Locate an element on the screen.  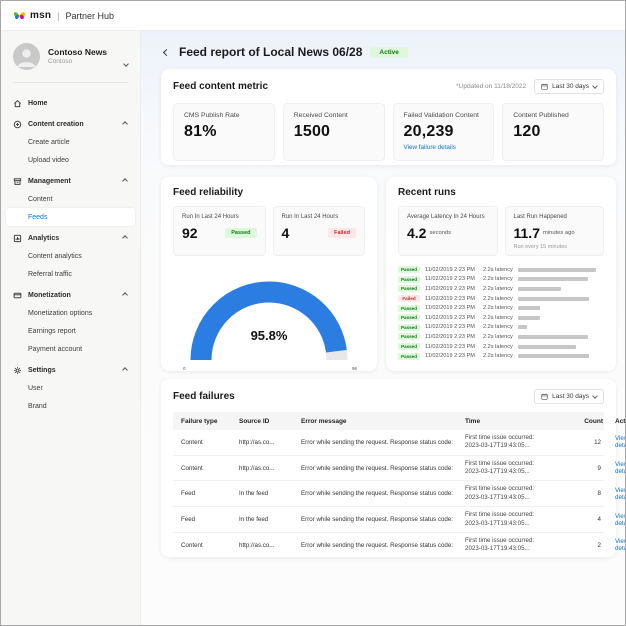
updated-timestamp: *Updated on 11/18/2022 is located at coordinates (491, 86).